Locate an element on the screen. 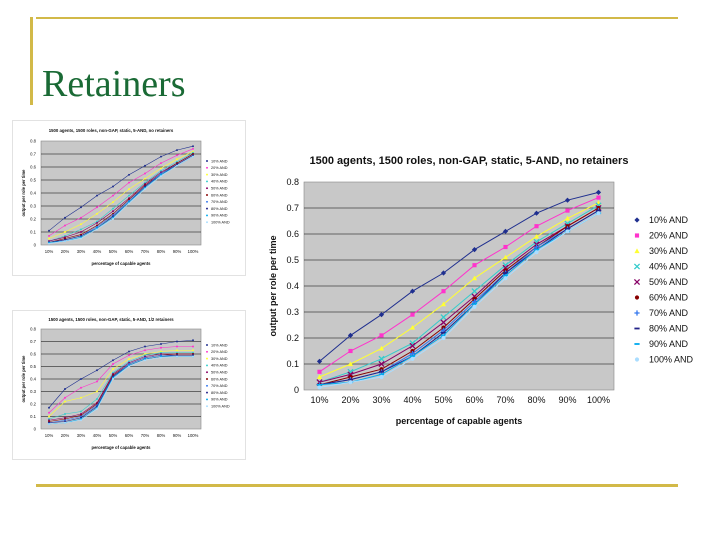 This screenshot has width=720, height=540. legend-entry: 90% AND is located at coordinates (219, 400).